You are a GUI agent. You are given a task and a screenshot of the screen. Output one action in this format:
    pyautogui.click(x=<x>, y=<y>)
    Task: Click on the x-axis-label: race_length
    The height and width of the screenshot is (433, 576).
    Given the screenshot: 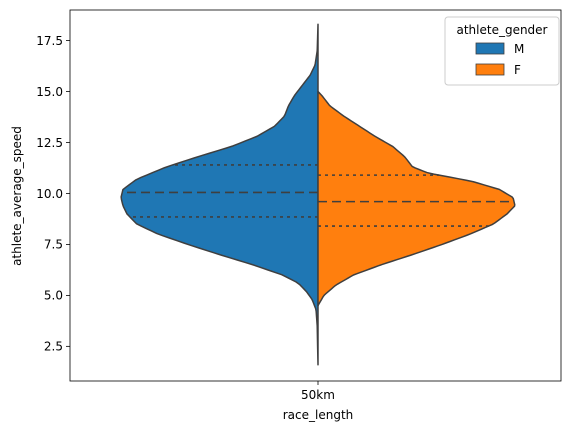 What is the action you would take?
    pyautogui.click(x=318, y=415)
    